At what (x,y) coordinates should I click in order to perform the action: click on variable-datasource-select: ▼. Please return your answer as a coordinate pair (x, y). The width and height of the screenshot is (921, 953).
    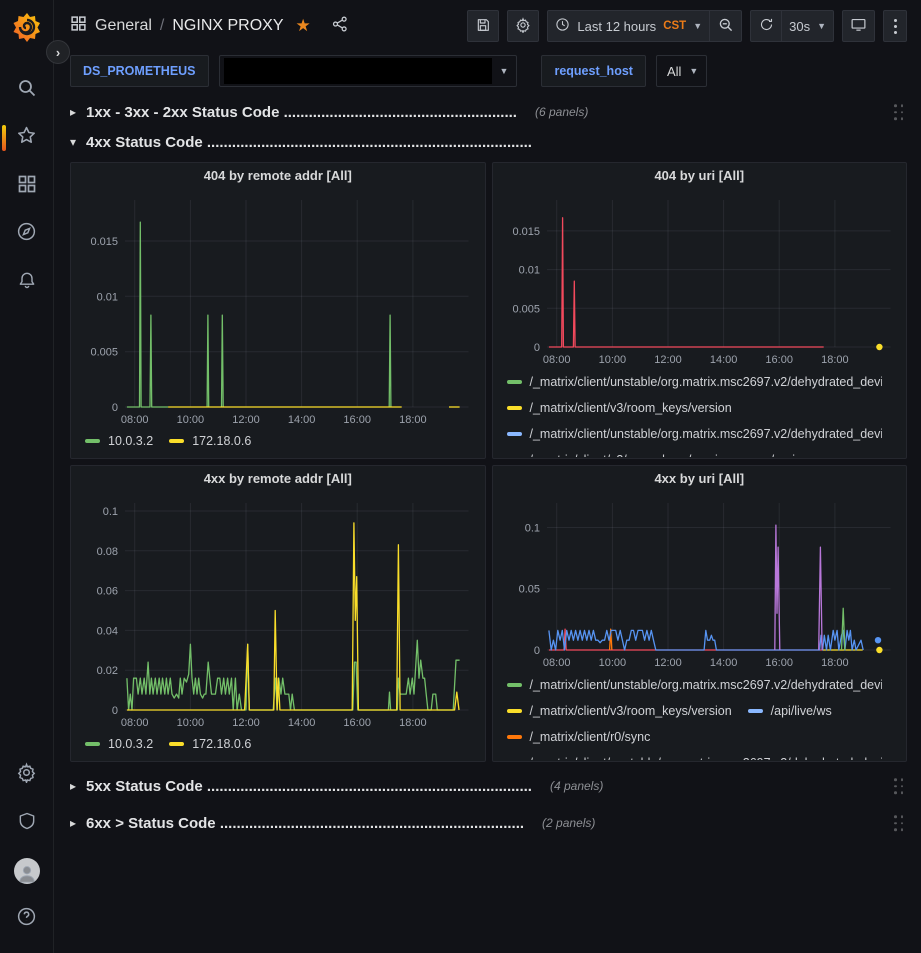
    Looking at the image, I should click on (368, 71).